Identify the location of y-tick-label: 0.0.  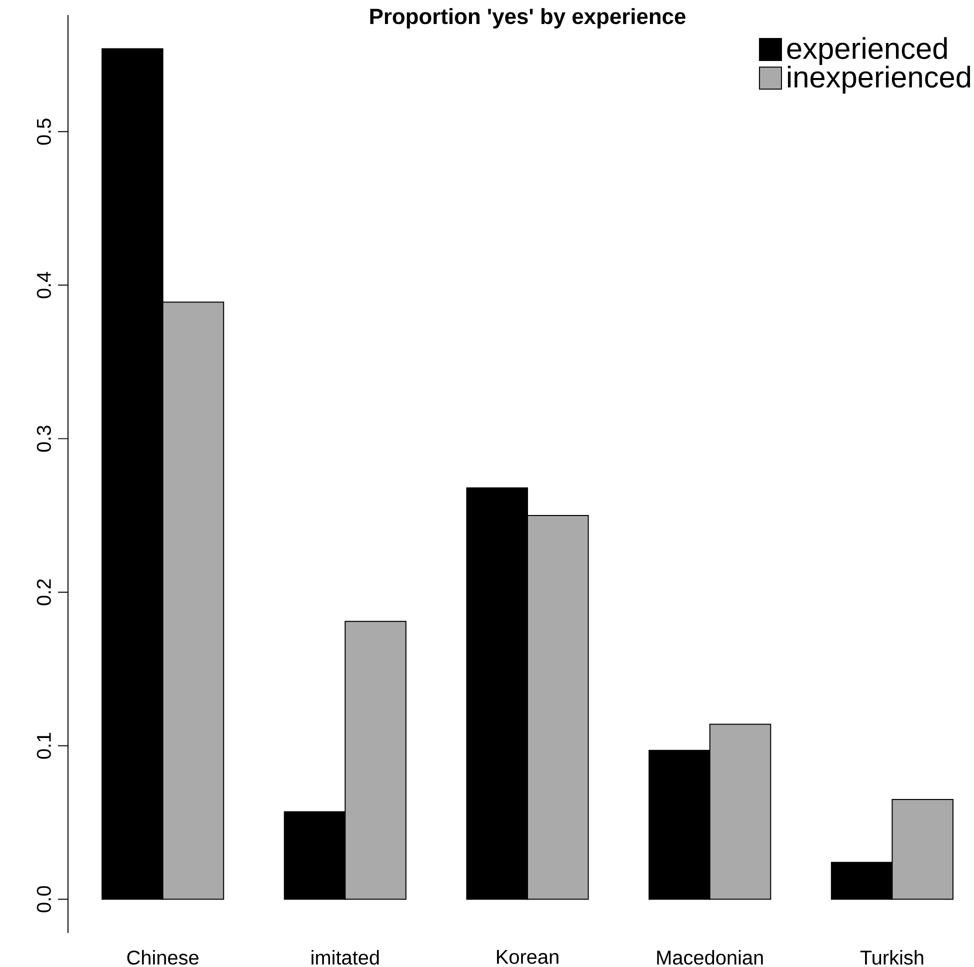
(43, 899).